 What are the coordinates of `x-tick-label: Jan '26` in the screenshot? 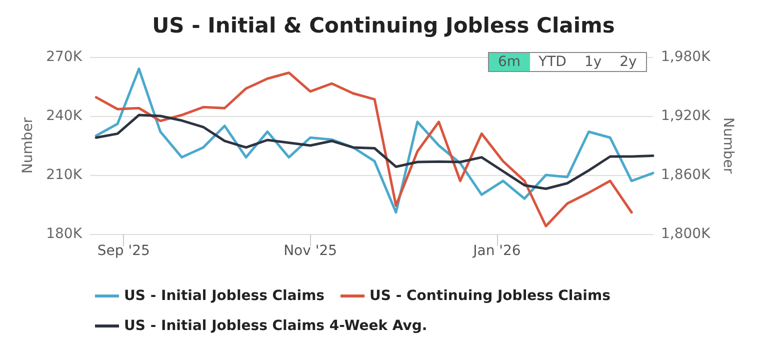 It's located at (496, 251).